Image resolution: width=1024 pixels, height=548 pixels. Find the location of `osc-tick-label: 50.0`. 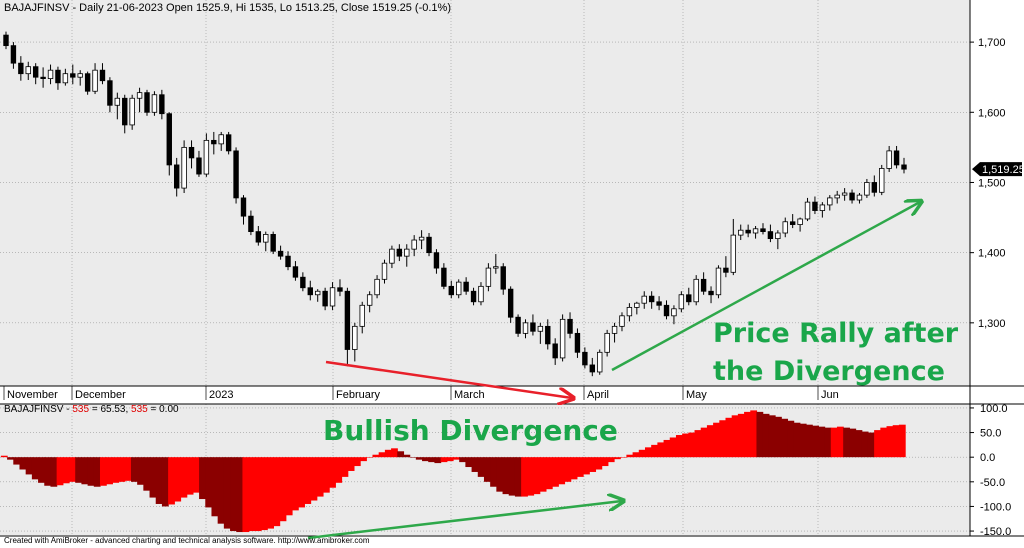

osc-tick-label: 50.0 is located at coordinates (990, 434).